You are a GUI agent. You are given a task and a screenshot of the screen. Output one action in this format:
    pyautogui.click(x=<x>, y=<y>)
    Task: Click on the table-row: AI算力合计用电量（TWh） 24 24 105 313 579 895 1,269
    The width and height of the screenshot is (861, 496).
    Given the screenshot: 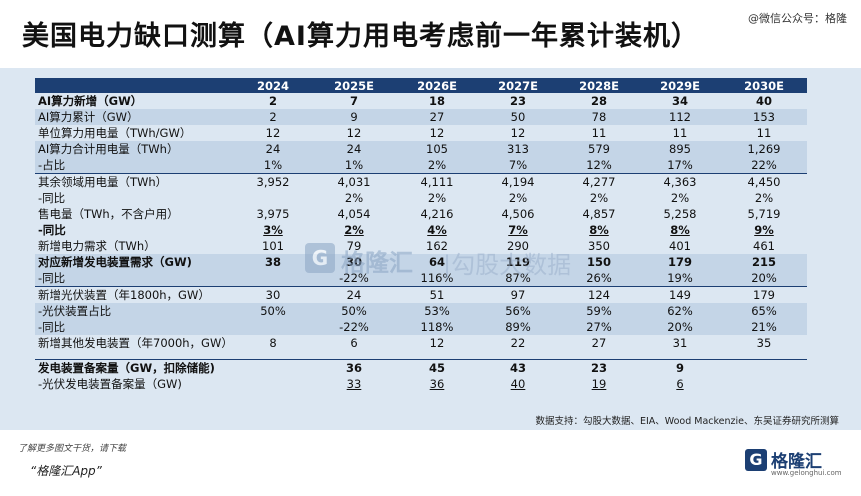 What is the action you would take?
    pyautogui.click(x=421, y=149)
    